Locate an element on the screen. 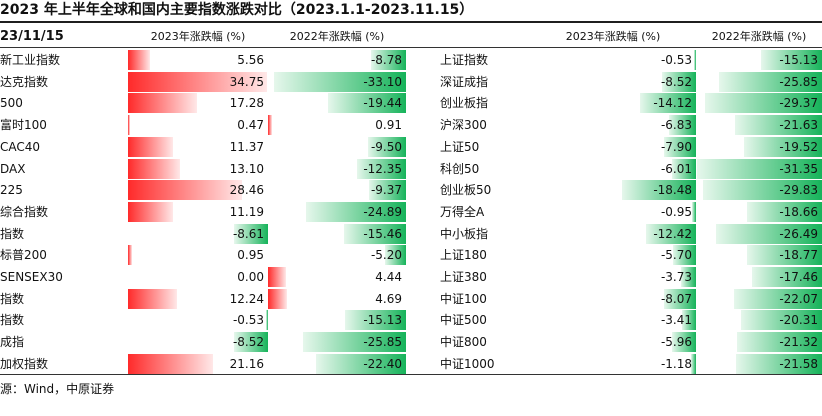  global-2022-value: -9.50 is located at coordinates (386, 146).